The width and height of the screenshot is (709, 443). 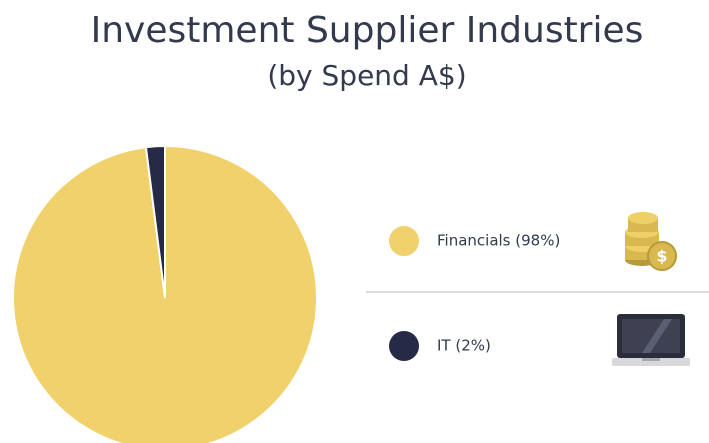 What do you see at coordinates (155, 221) in the screenshot?
I see `pie-slice` at bounding box center [155, 221].